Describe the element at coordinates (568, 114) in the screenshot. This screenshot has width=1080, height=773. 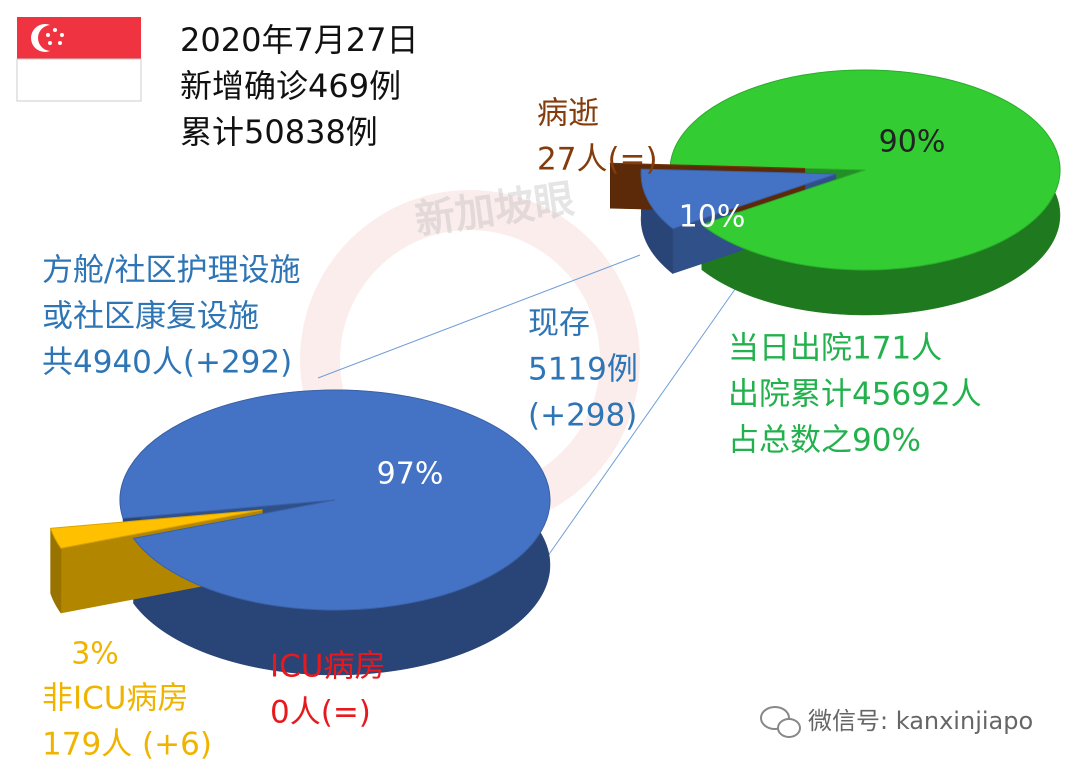
I see `annotation: 病逝` at that location.